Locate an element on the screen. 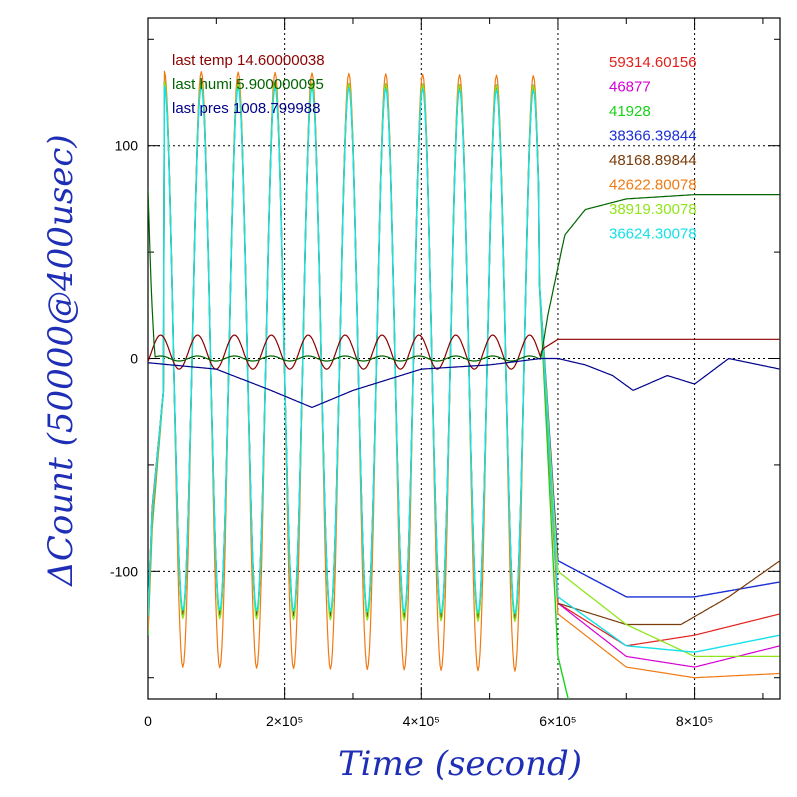 The width and height of the screenshot is (797, 797). x-axis-label: Time (second) is located at coordinates (460, 764).